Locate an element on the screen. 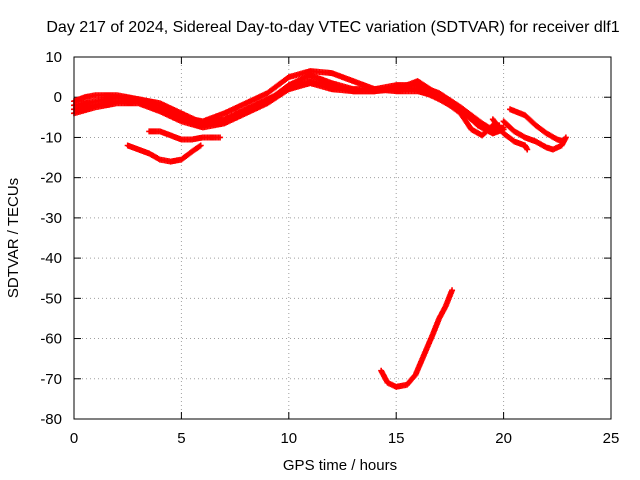  series-track-f is located at coordinates (164, 153).